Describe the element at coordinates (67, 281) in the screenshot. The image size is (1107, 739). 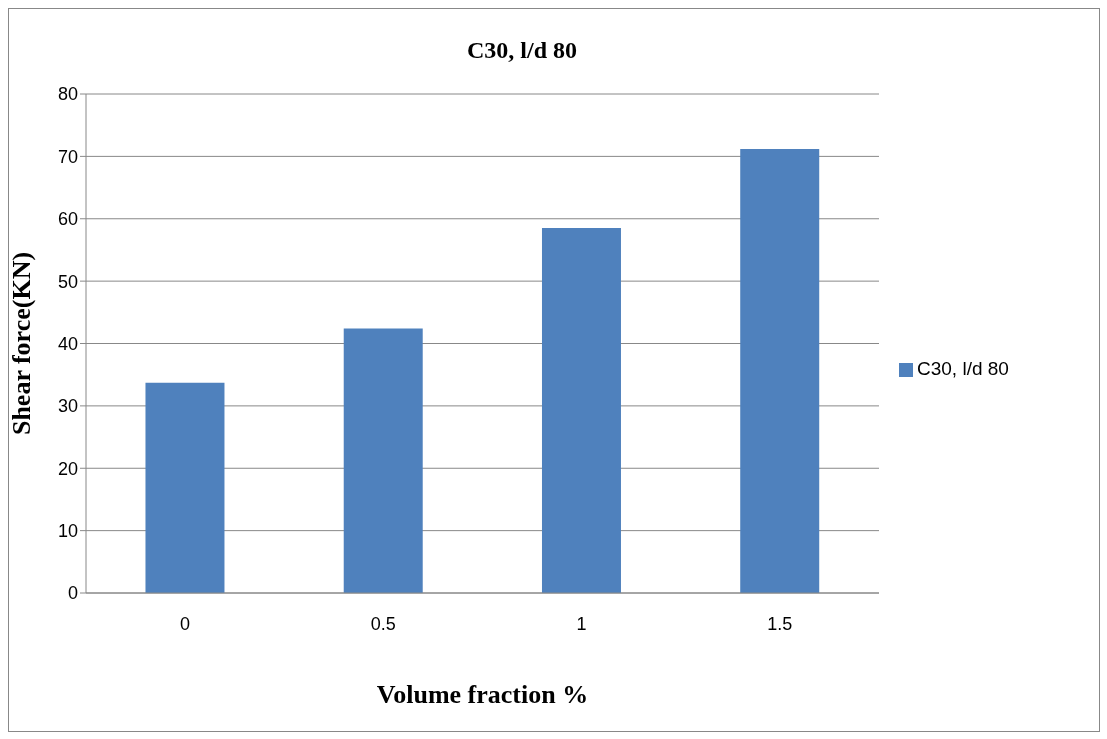
I see `y-tick-label: 50` at that location.